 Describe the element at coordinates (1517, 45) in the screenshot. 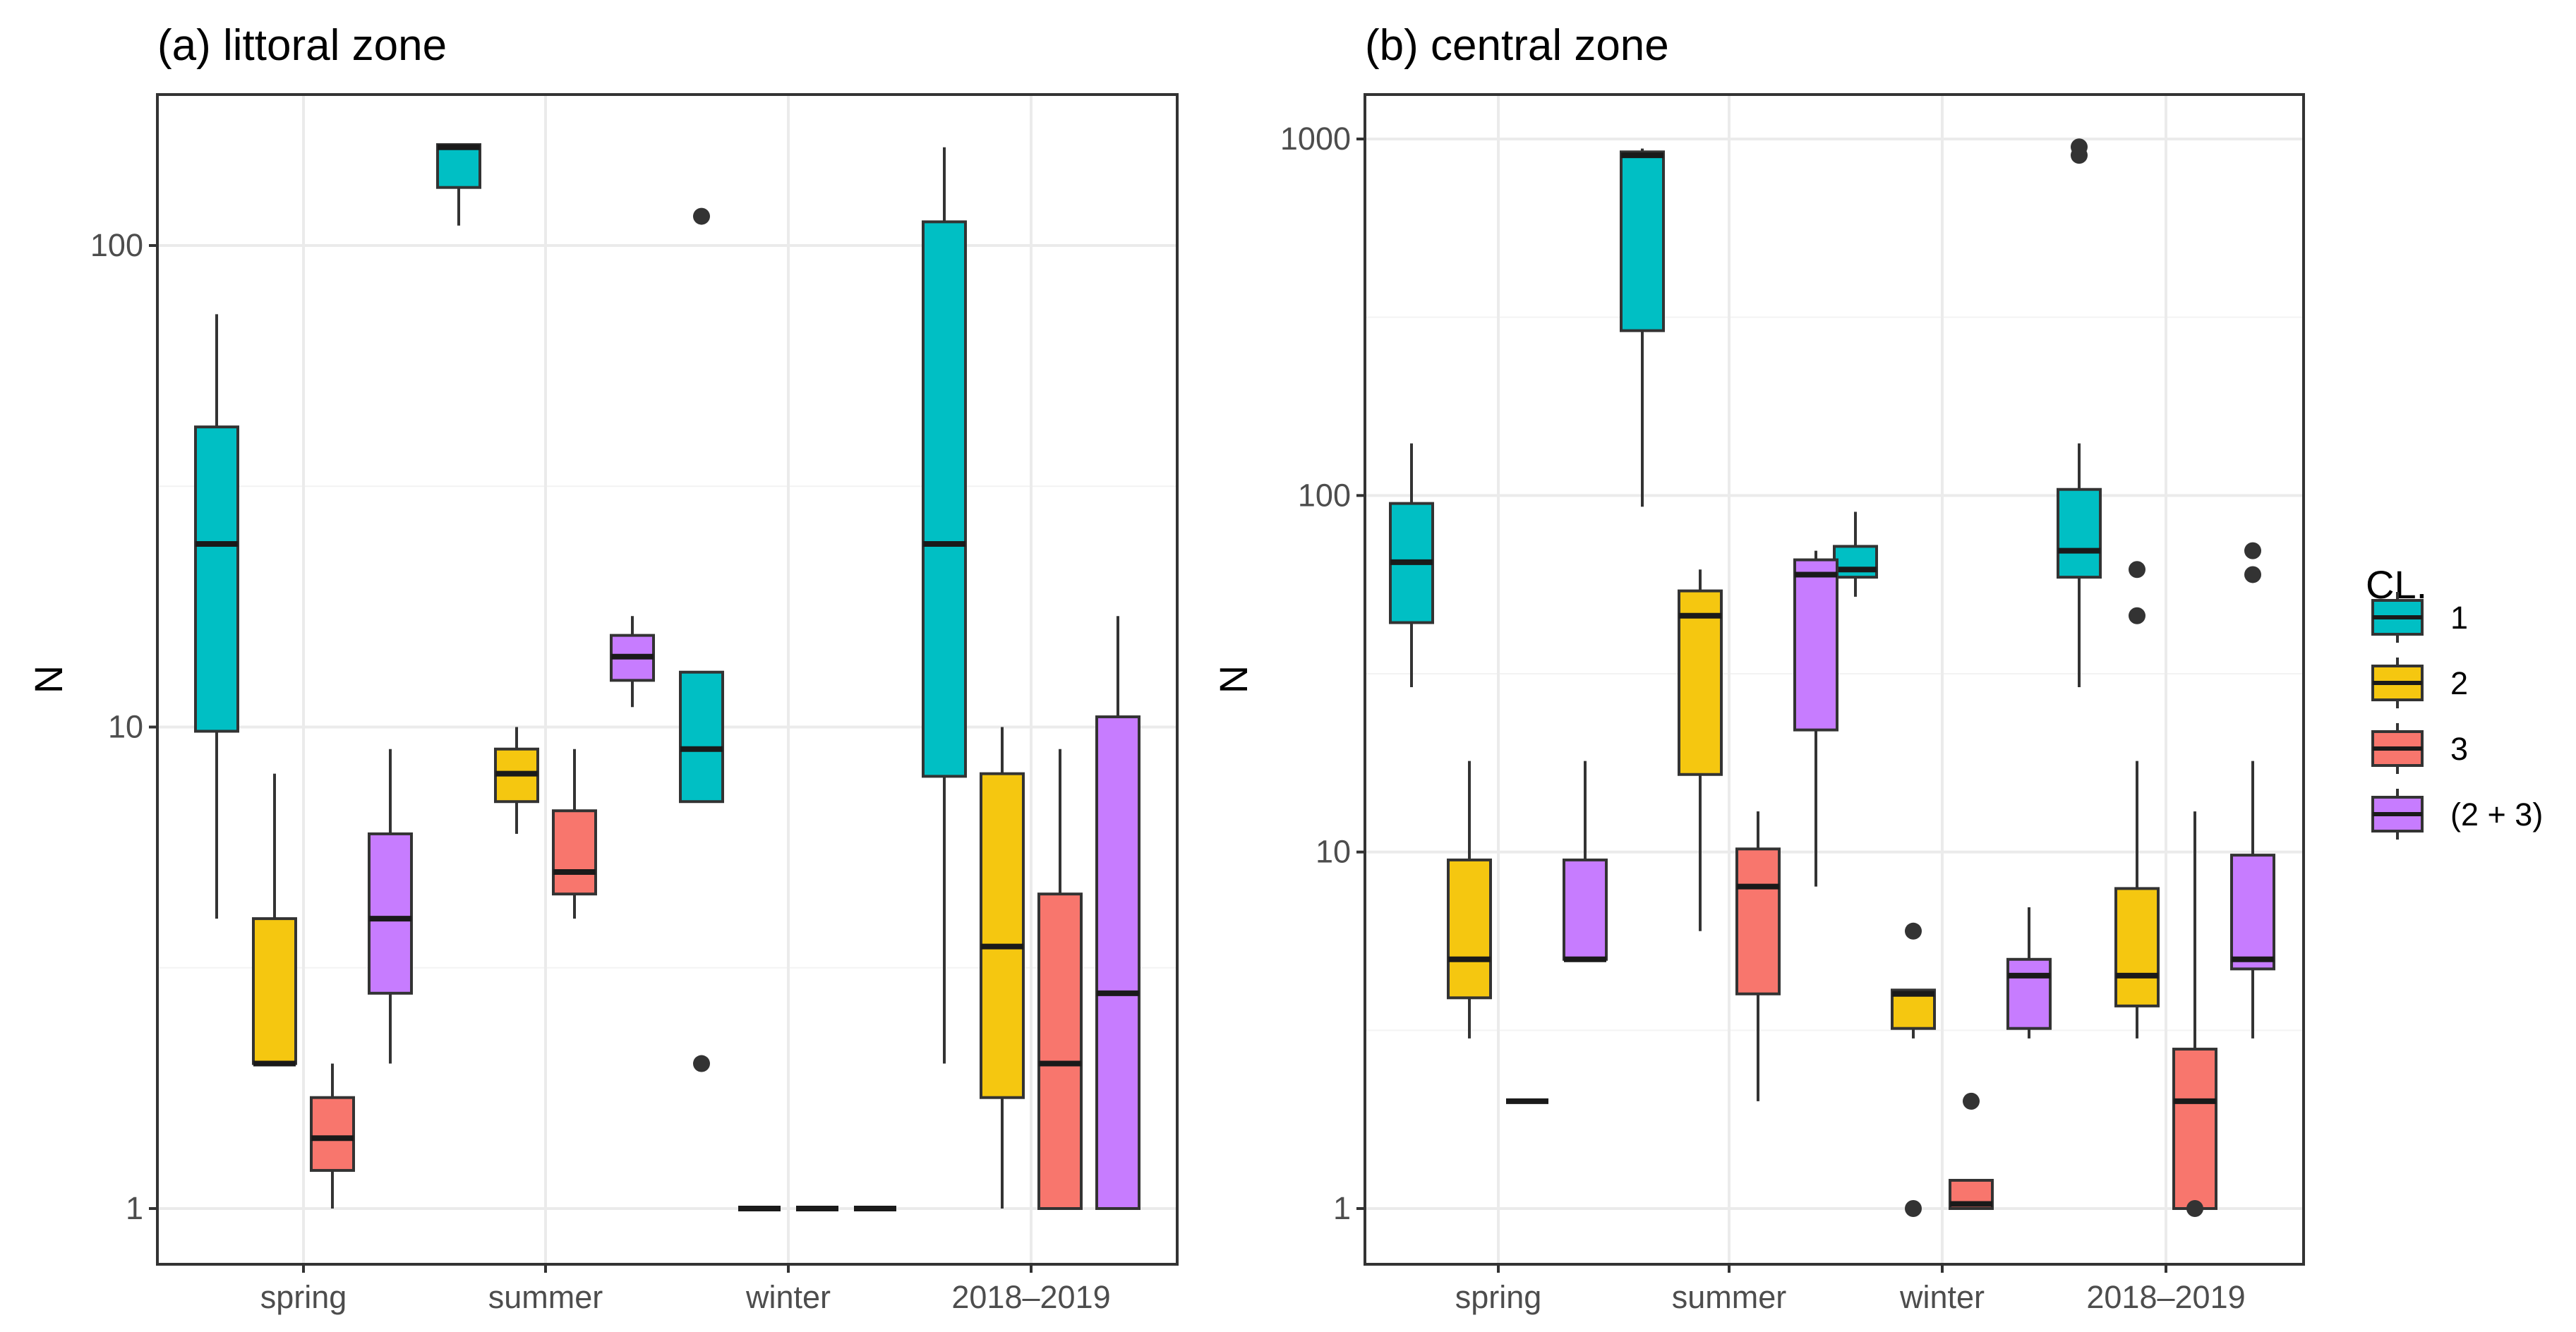

I see `chart-title-central: (b) central zone` at that location.